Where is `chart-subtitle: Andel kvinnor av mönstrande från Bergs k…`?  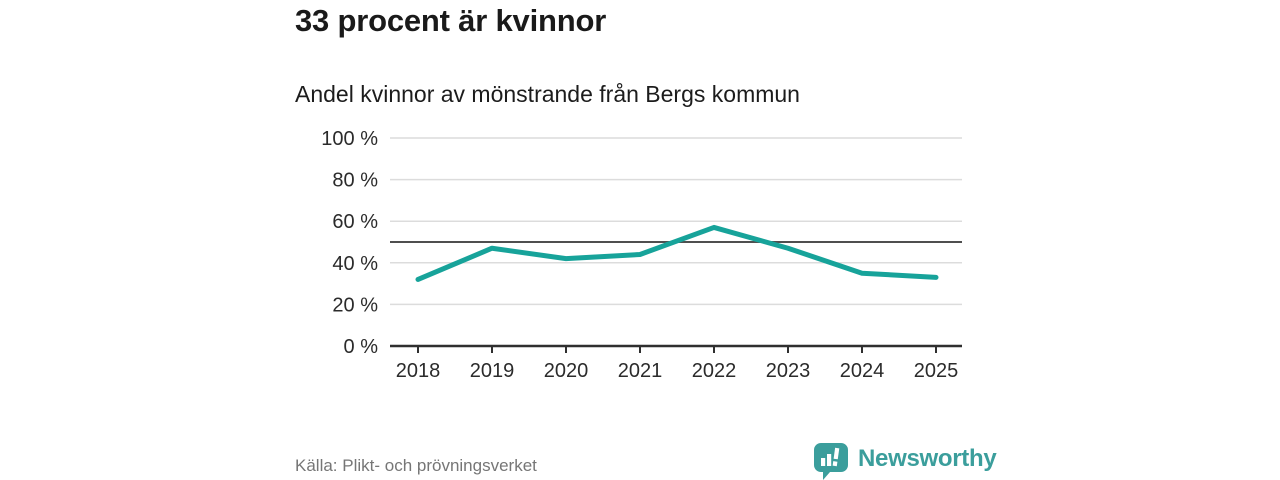
chart-subtitle: Andel kvinnor av mönstrande från Bergs k… is located at coordinates (547, 94).